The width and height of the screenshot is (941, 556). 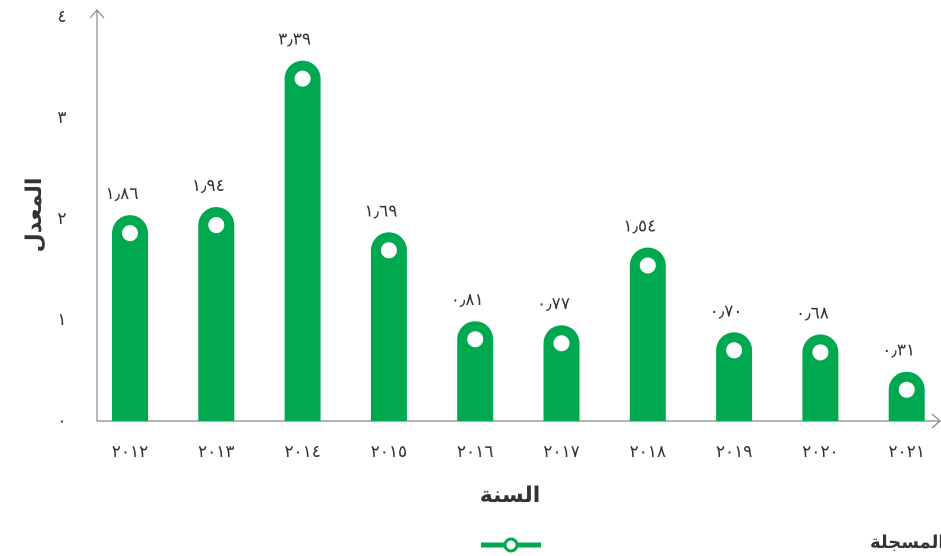 I want to click on data-label: ١٫٥٤, so click(x=639, y=226).